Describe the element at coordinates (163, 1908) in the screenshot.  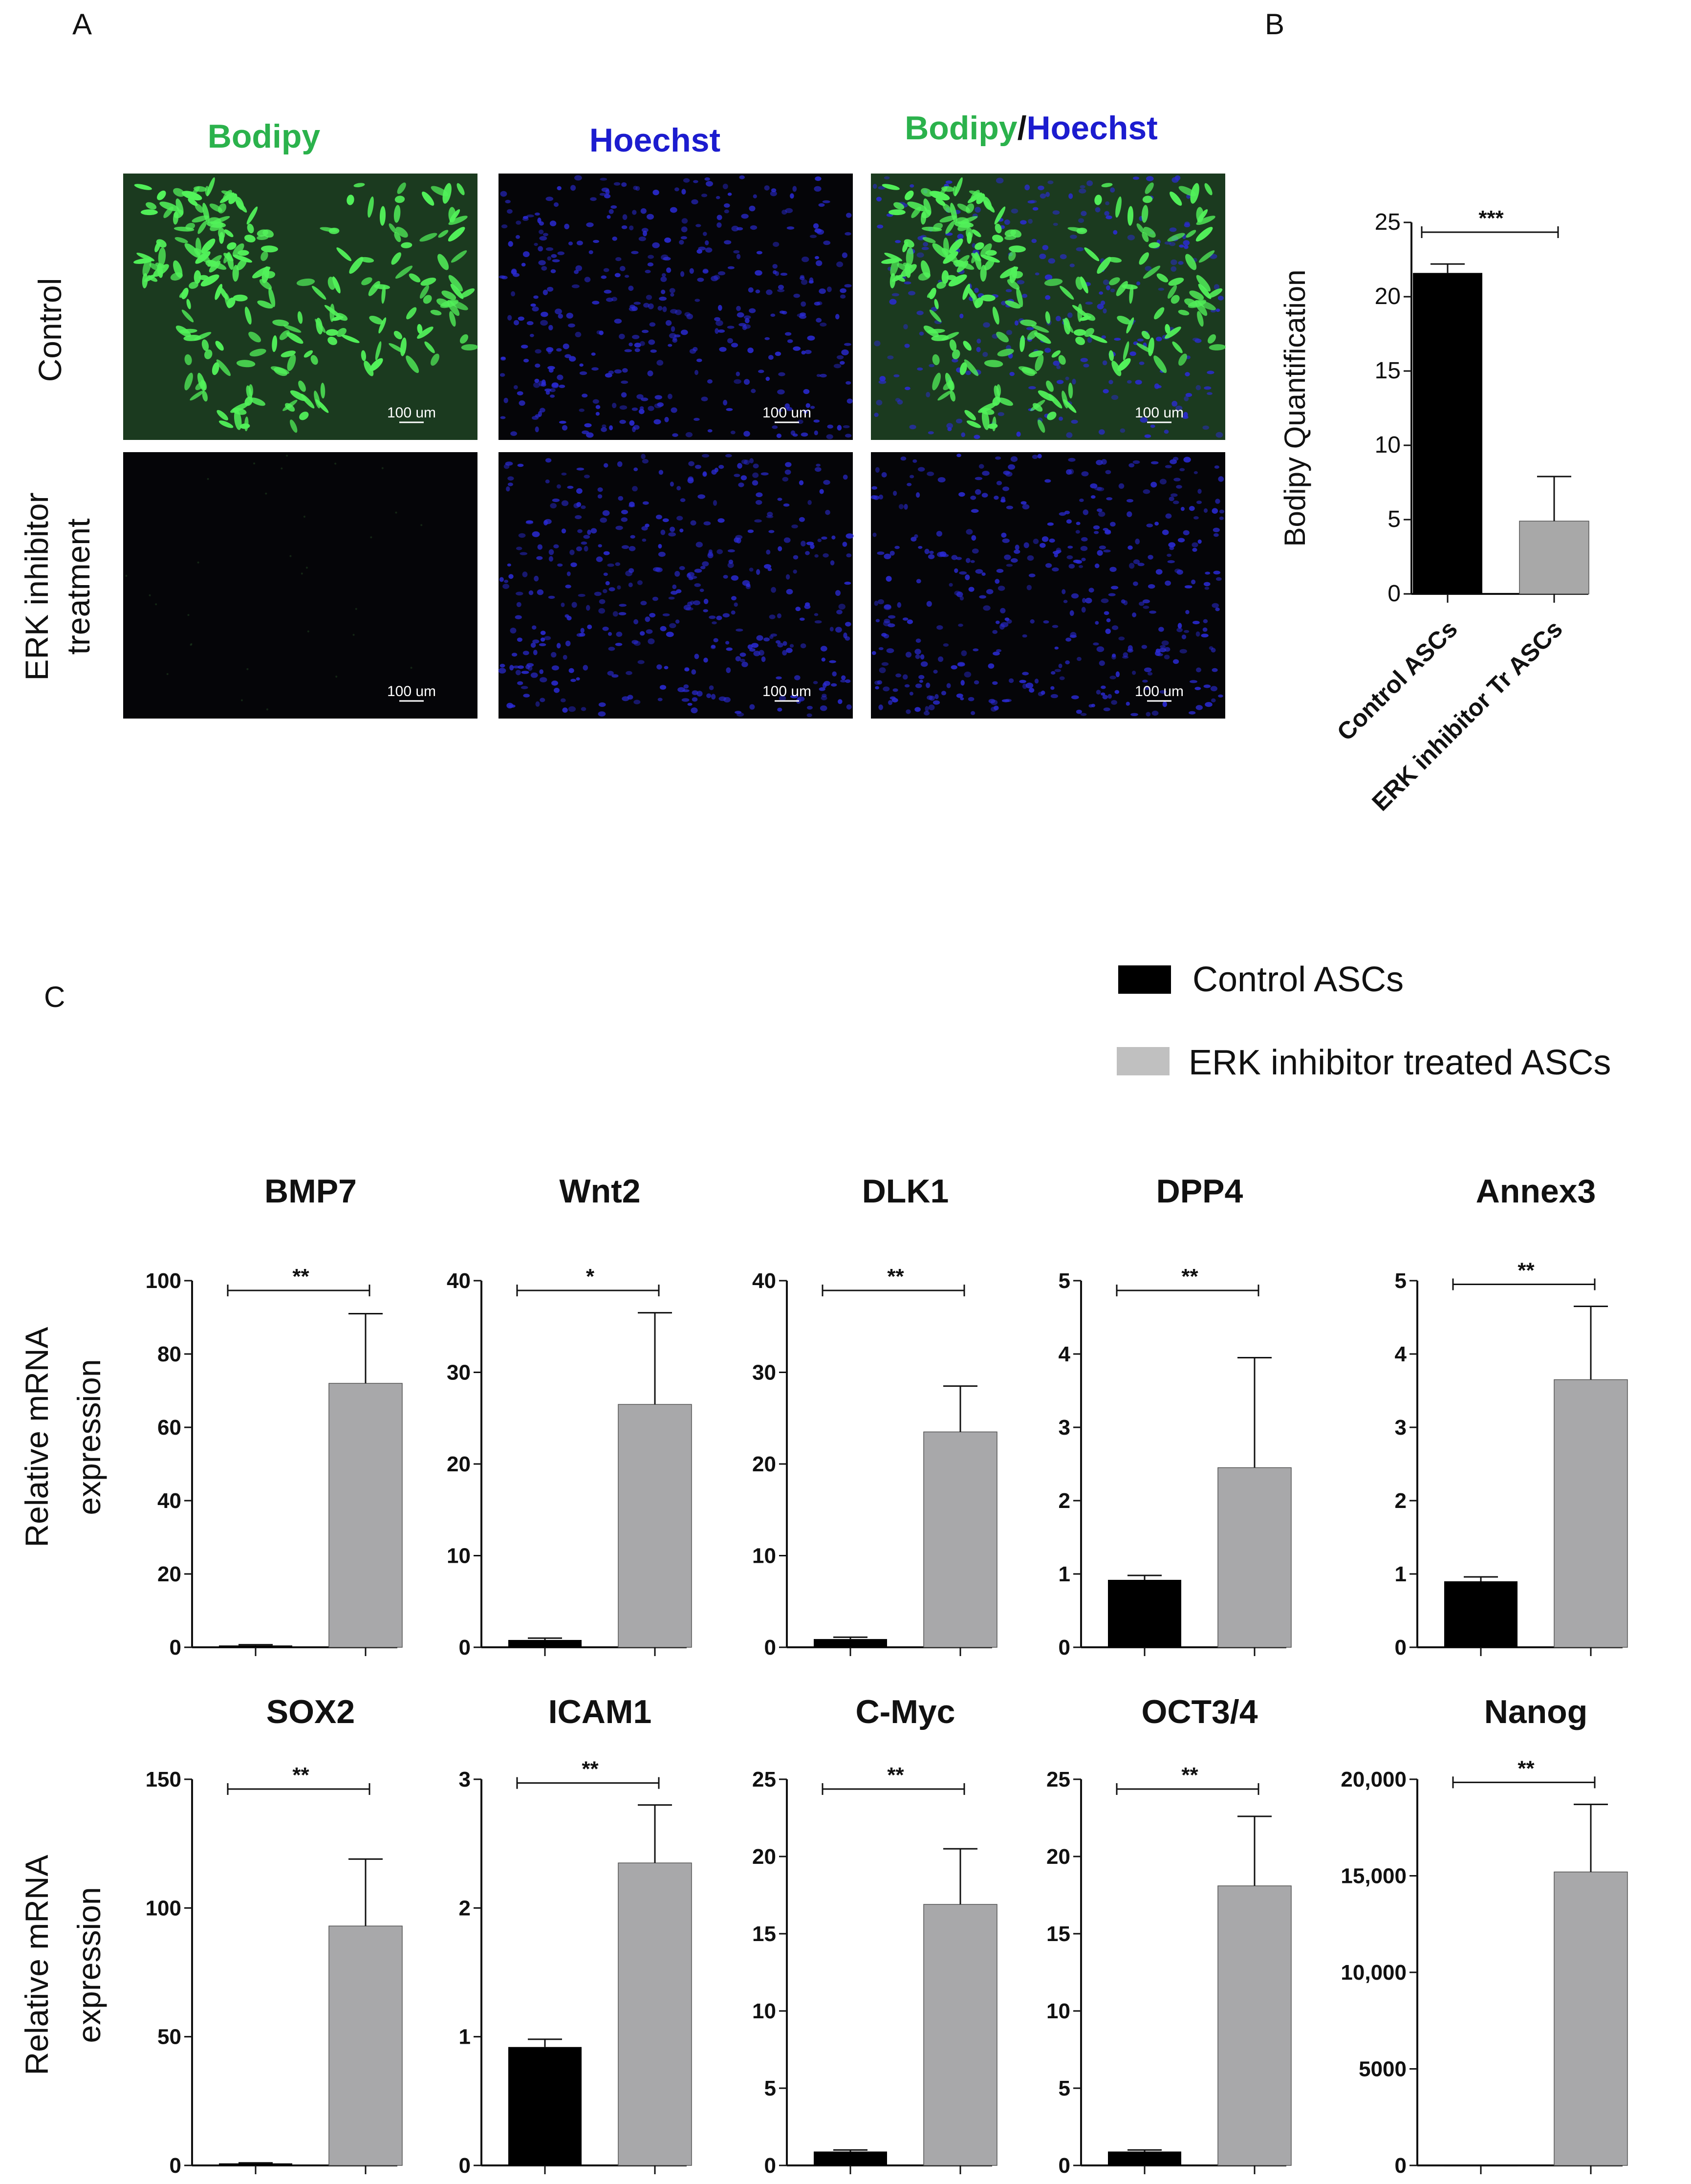
I see `y-tick-label: 100` at that location.